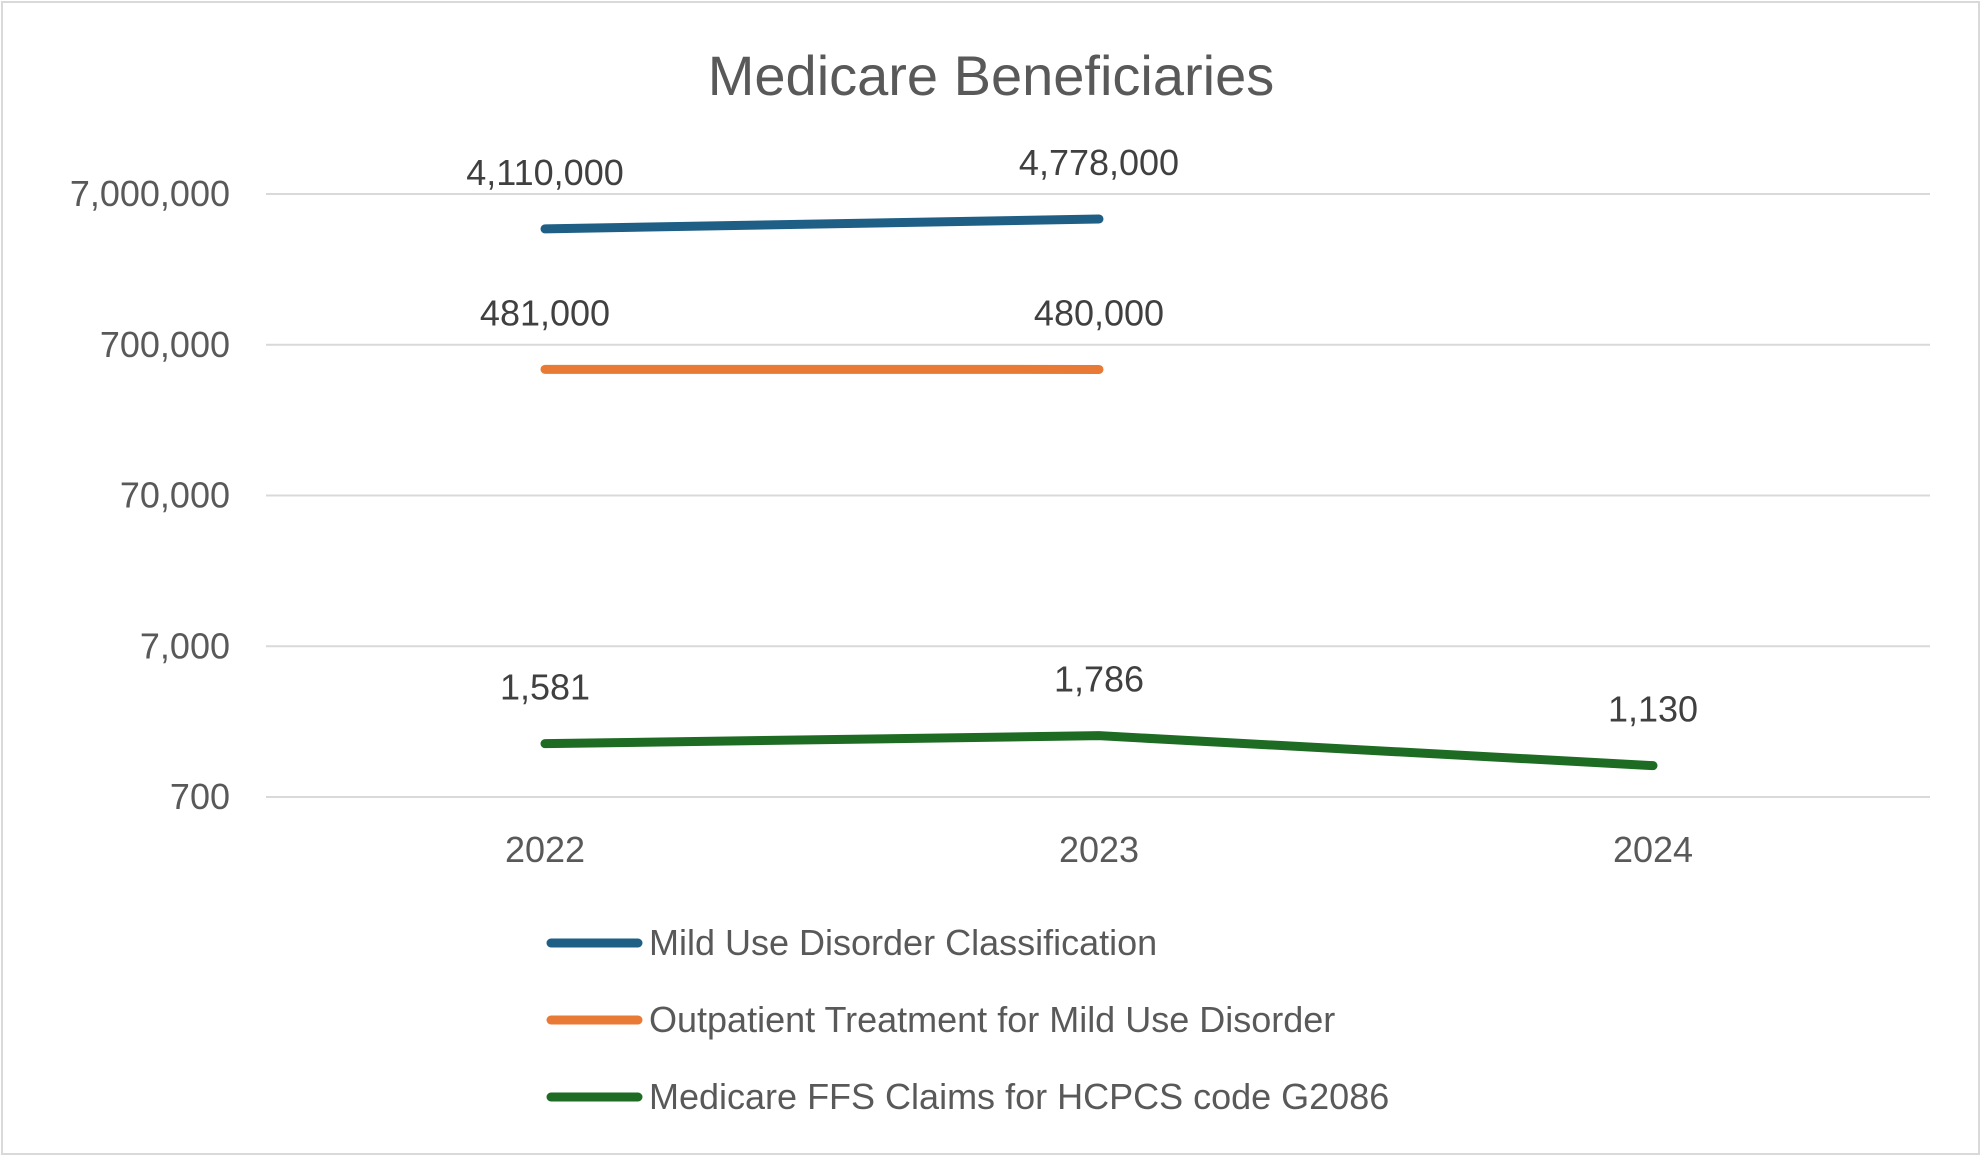 Image resolution: width=1983 pixels, height=1158 pixels. Describe the element at coordinates (1099, 312) in the screenshot. I see `data-label: 480,000` at that location.